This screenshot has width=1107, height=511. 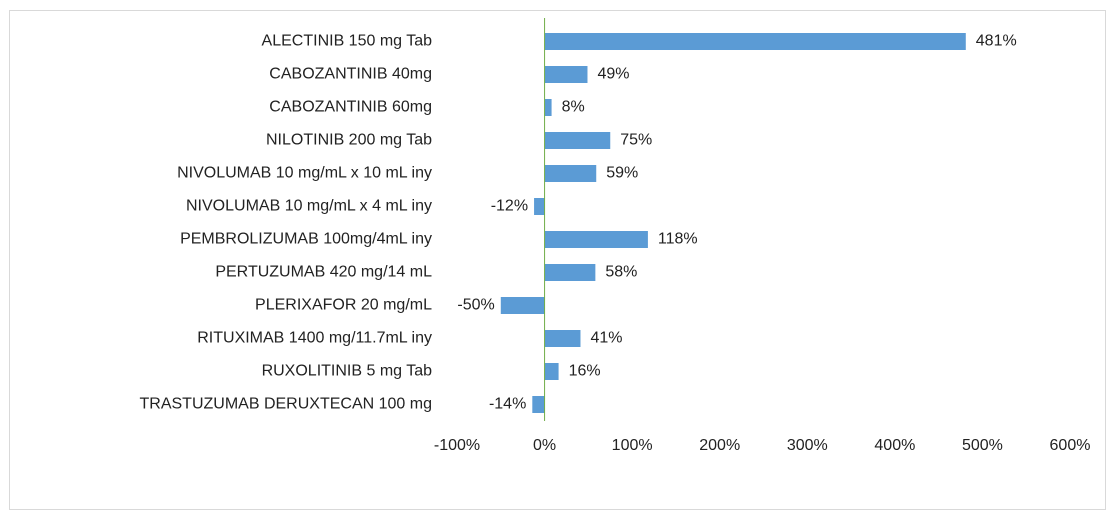 I want to click on value-label: 8%, so click(x=573, y=107).